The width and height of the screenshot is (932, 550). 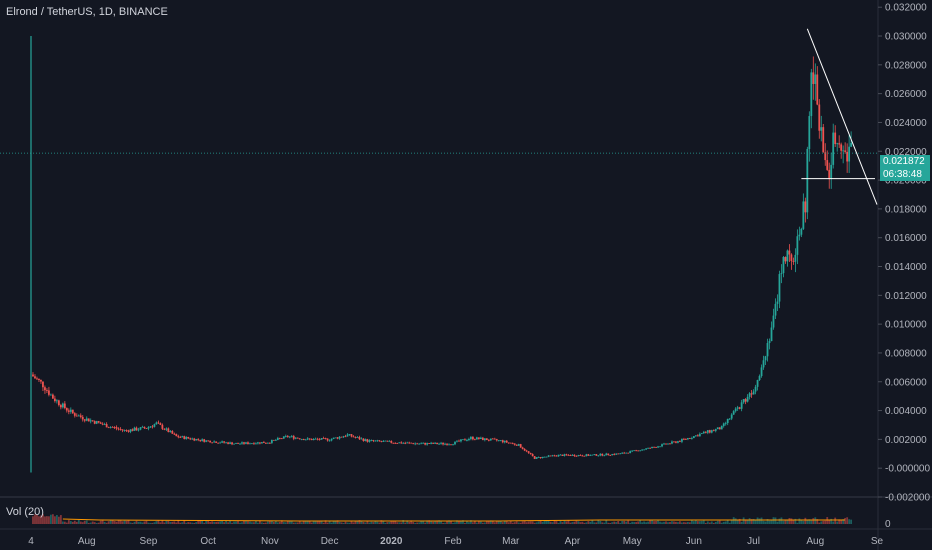 What do you see at coordinates (453, 520) in the screenshot?
I see `volume-ma-line` at bounding box center [453, 520].